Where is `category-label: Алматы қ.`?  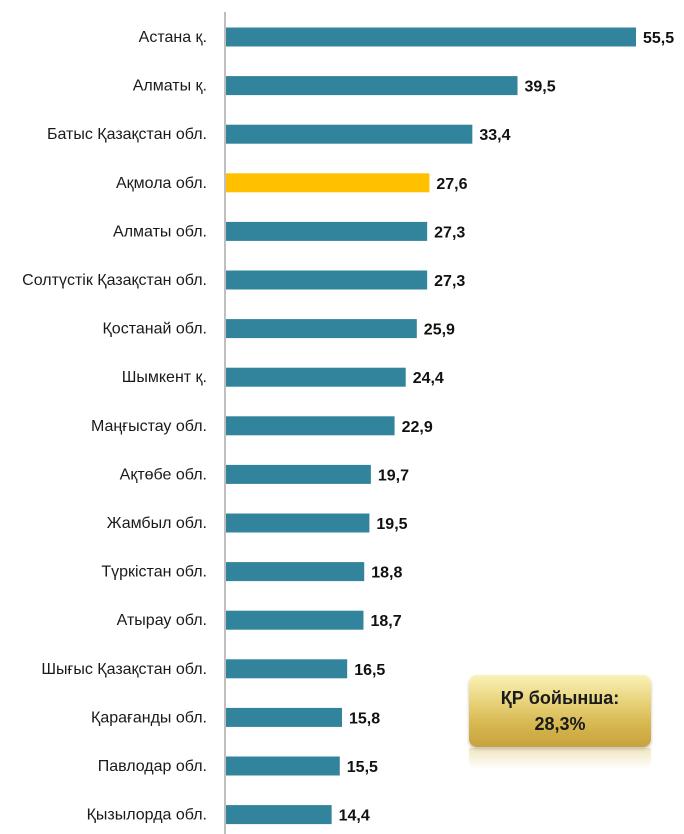 category-label: Алматы қ. is located at coordinates (170, 86).